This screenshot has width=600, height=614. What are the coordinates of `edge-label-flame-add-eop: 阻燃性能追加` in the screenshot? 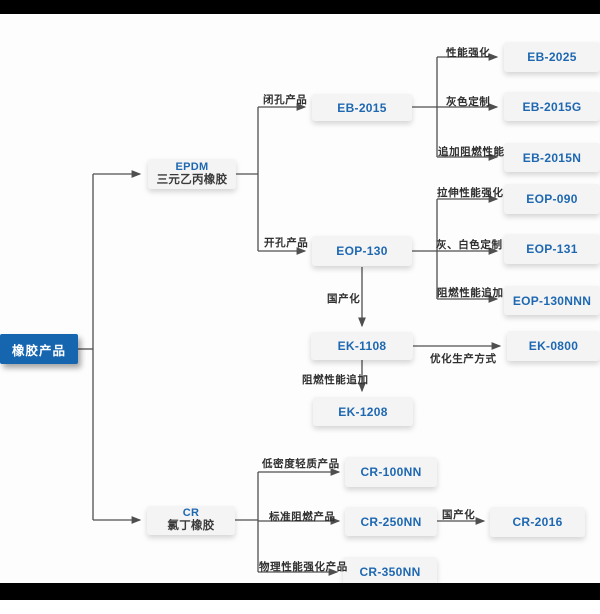 It's located at (470, 293).